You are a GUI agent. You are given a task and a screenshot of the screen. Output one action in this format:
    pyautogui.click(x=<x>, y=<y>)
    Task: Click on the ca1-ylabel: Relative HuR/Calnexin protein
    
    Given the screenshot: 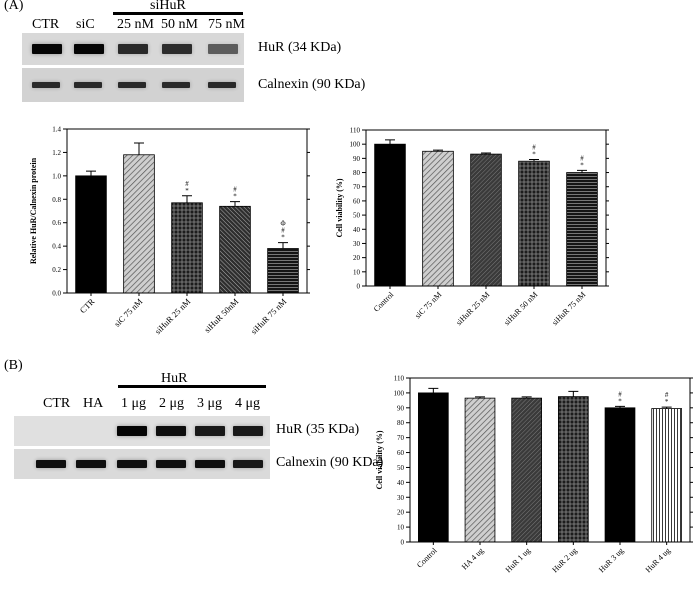 What is the action you would take?
    pyautogui.click(x=33, y=210)
    